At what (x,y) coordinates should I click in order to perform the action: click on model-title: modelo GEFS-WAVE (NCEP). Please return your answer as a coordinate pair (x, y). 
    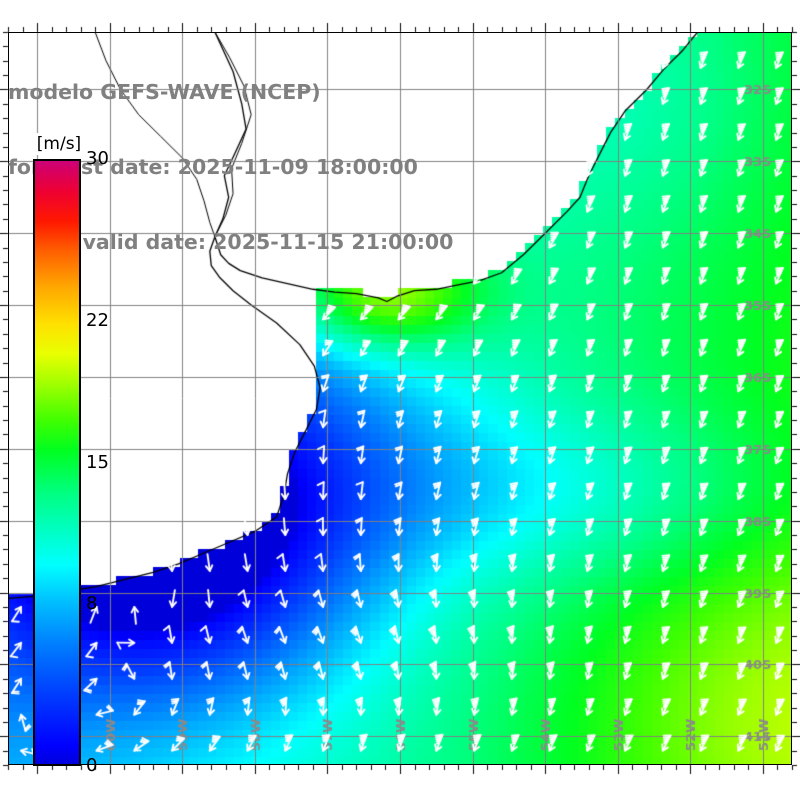
    Looking at the image, I should click on (164, 92).